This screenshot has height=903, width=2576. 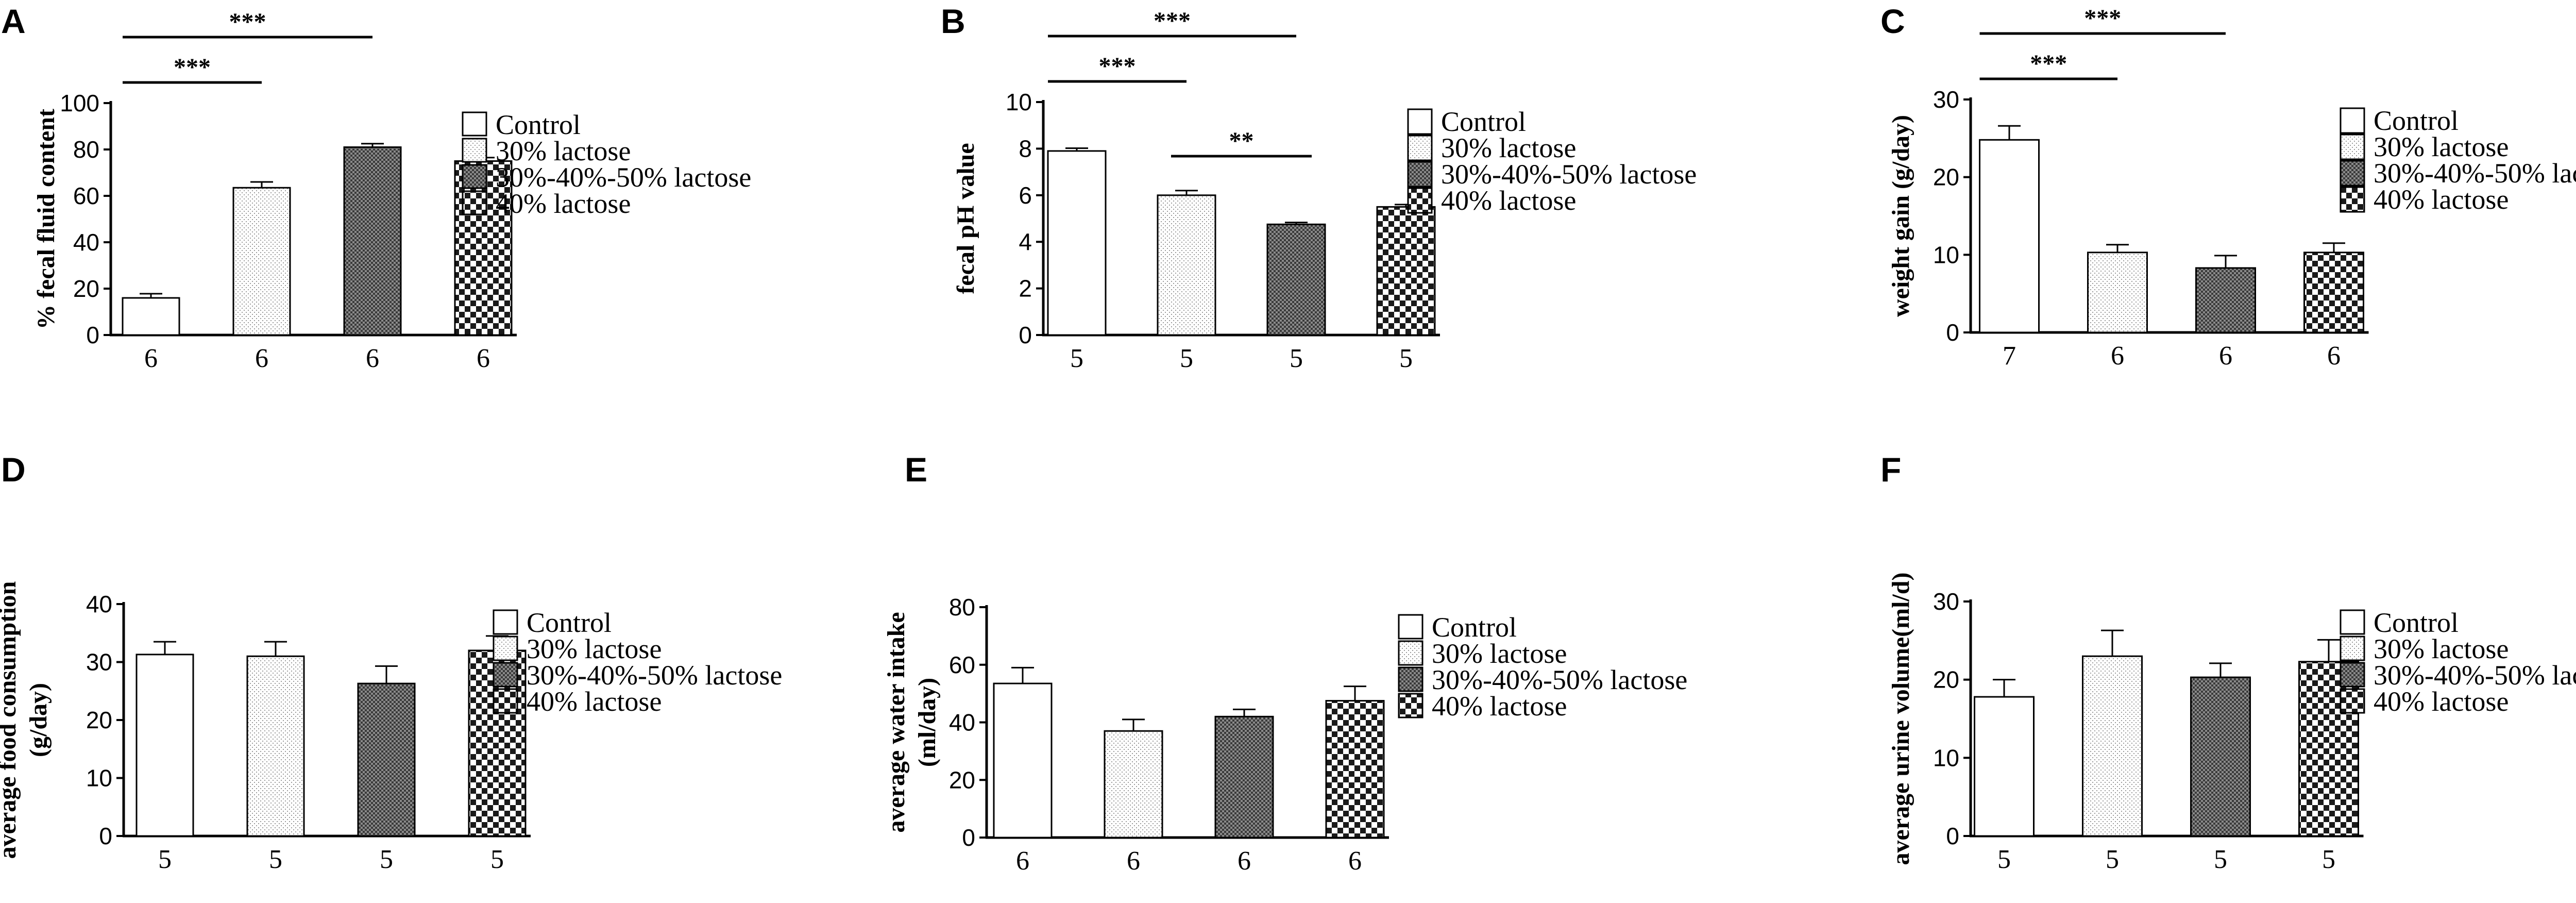 I want to click on panel-letter: B, so click(x=953, y=21).